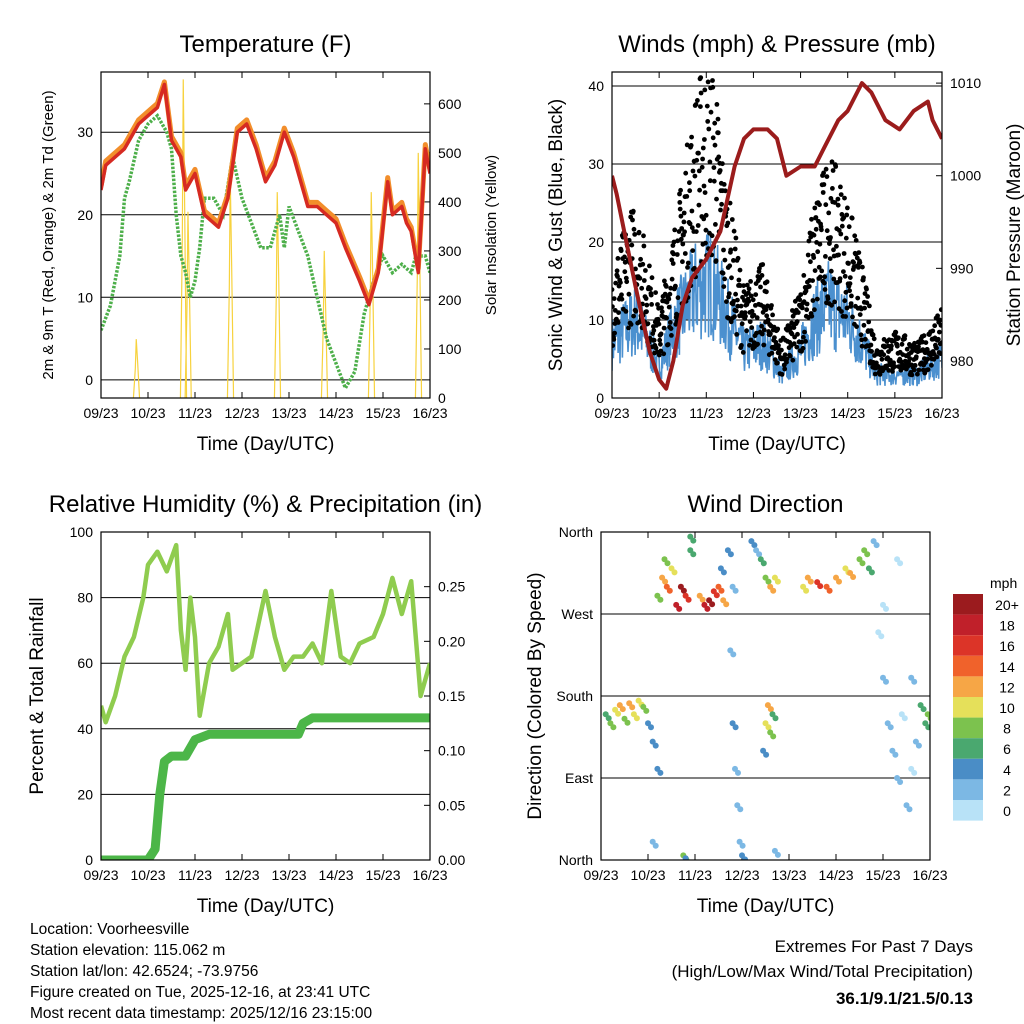  I want to click on legend-label: 4, so click(1007, 770).